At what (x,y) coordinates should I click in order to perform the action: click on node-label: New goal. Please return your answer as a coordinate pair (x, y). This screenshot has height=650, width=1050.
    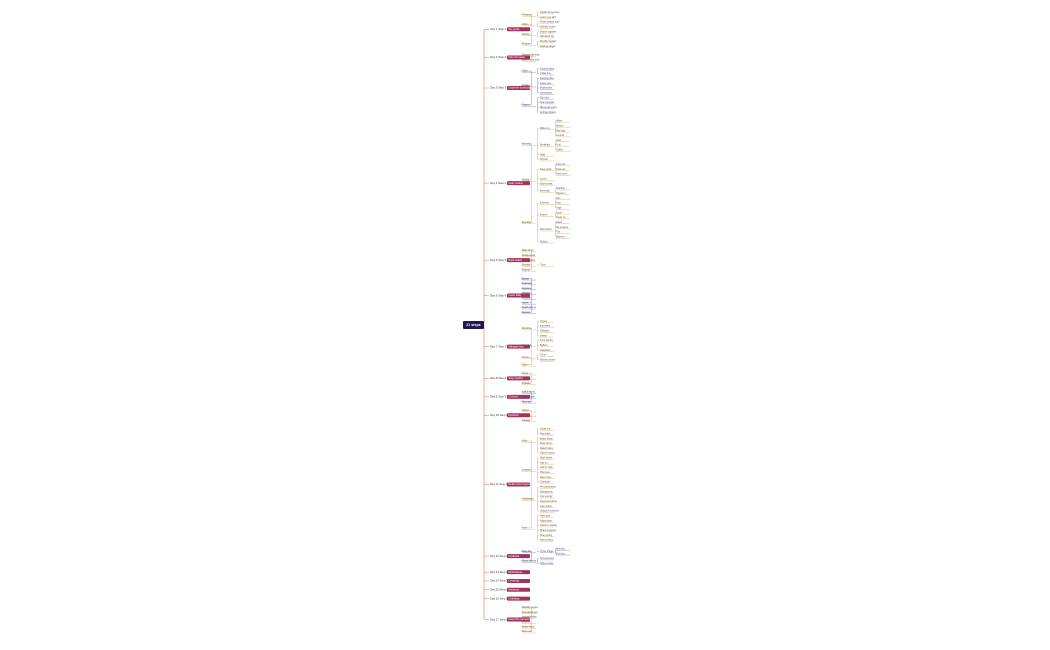
    Looking at the image, I should click on (545, 516).